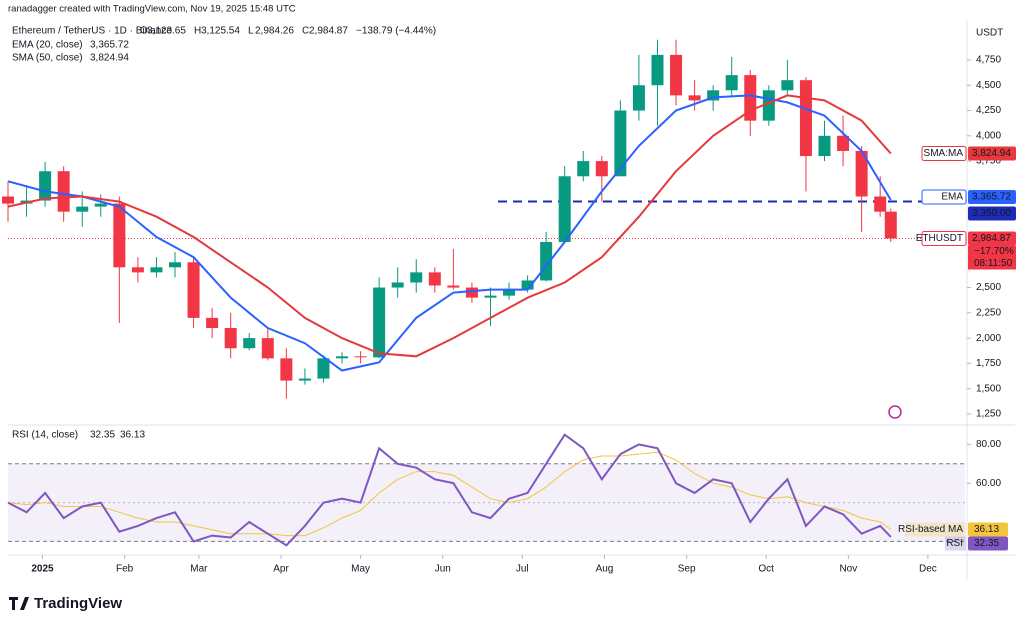  What do you see at coordinates (988, 287) in the screenshot?
I see `y-tick-label: 2,500` at bounding box center [988, 287].